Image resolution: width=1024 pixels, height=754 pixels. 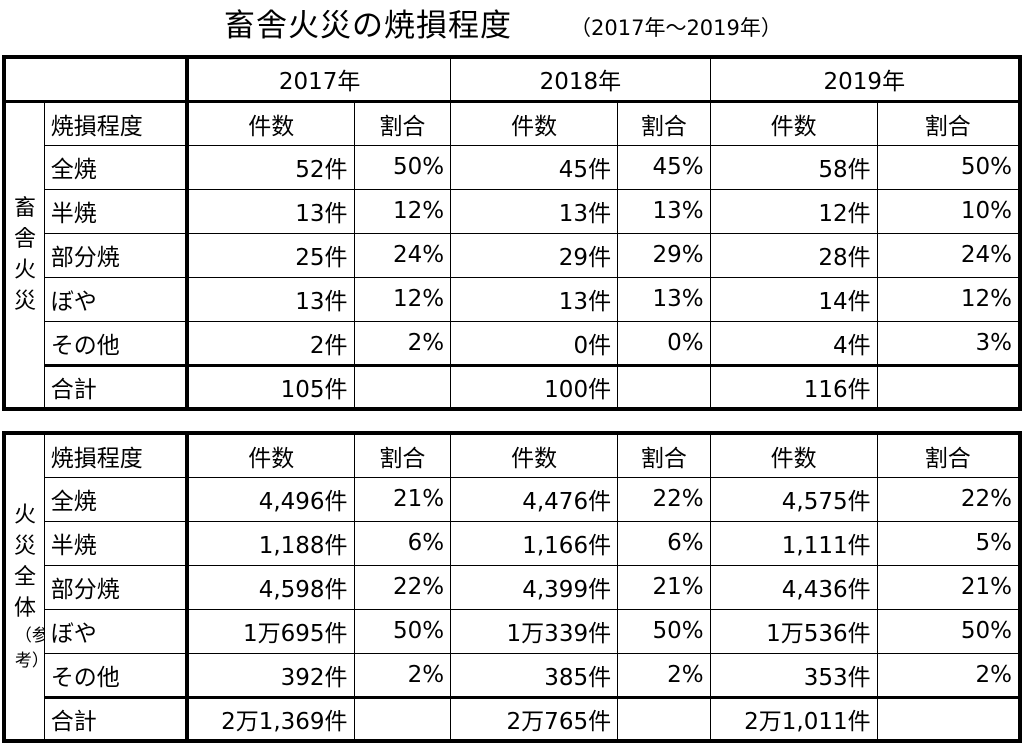 I want to click on count-cell: 4,575件, so click(x=793, y=499).